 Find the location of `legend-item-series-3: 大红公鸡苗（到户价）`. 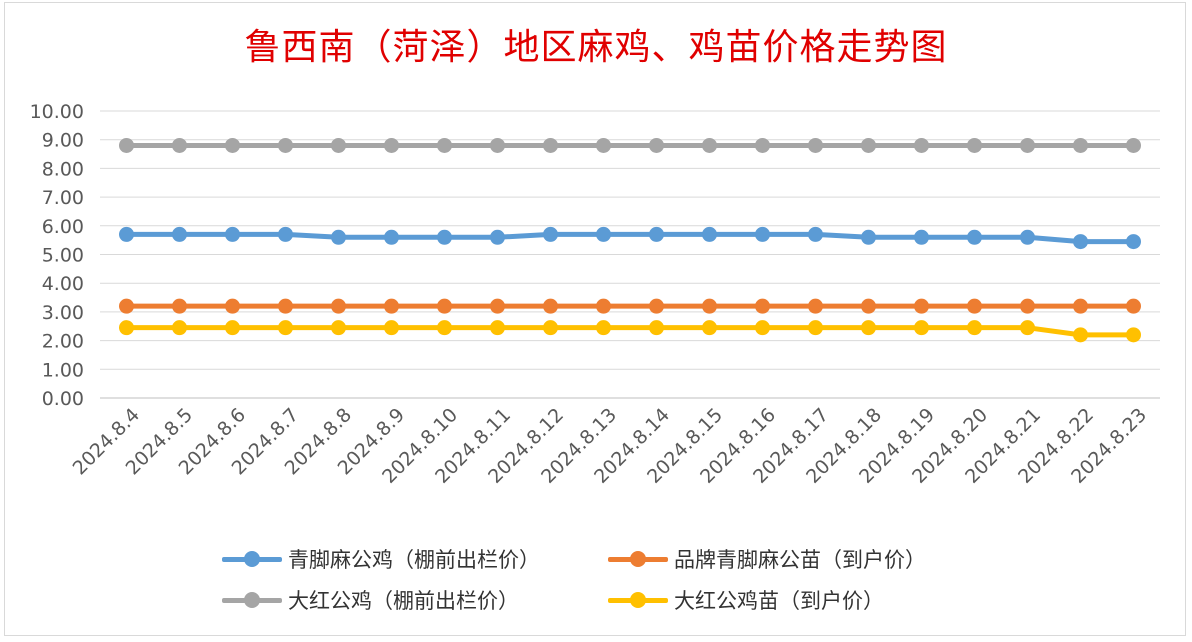

legend-item-series-3: 大红公鸡苗（到户价） is located at coordinates (746, 600).